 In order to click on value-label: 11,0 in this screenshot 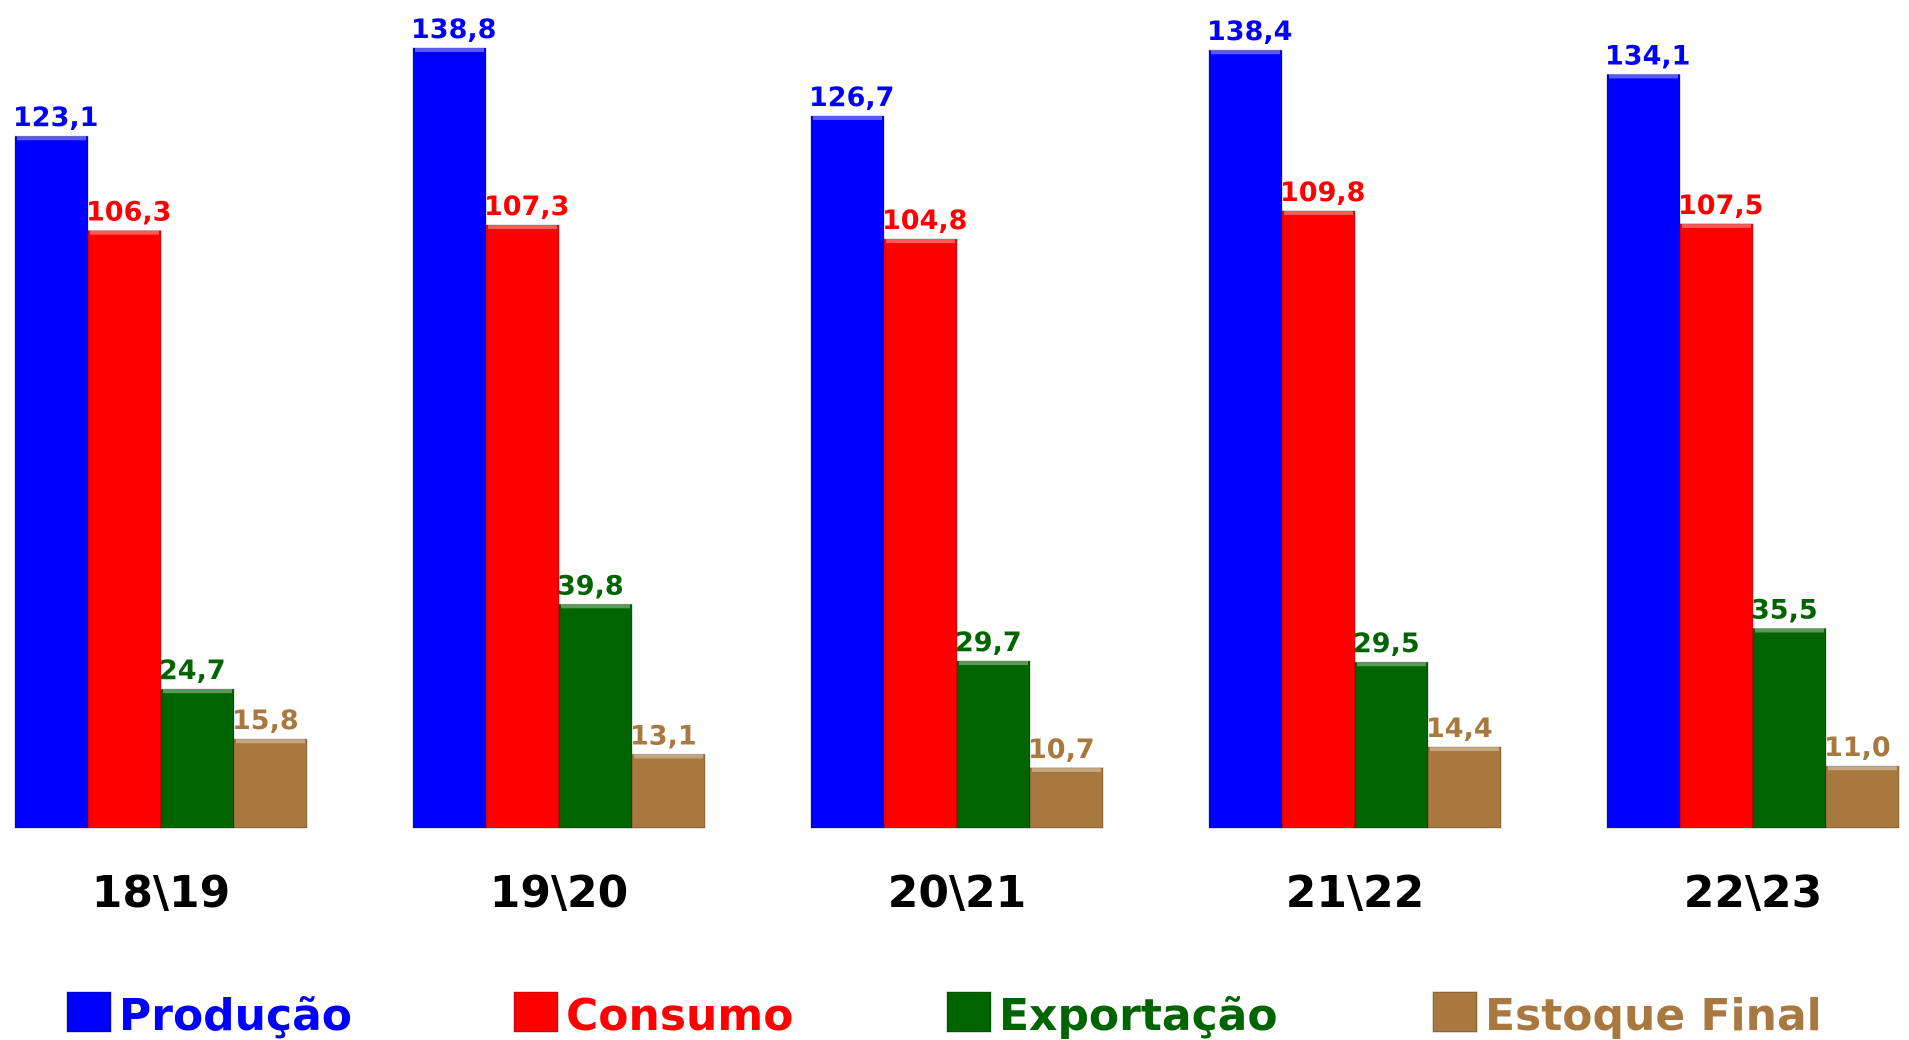, I will do `click(1857, 747)`.